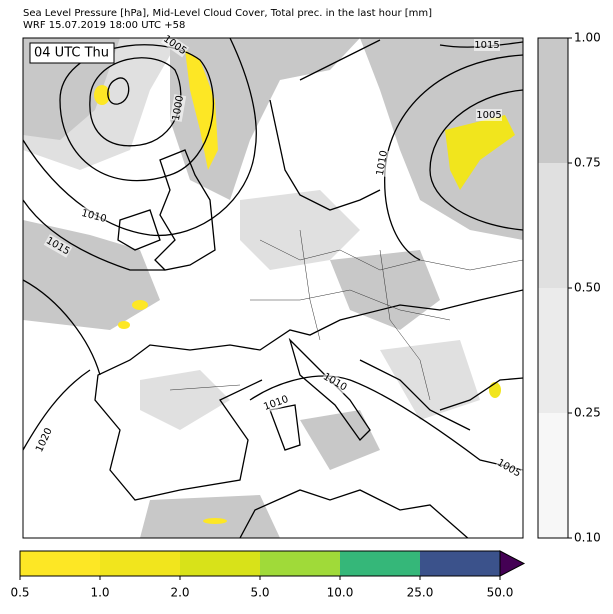 Image resolution: width=613 pixels, height=614 pixels. What do you see at coordinates (587, 288) in the screenshot?
I see `cloud-tick-label: 0.50` at bounding box center [587, 288].